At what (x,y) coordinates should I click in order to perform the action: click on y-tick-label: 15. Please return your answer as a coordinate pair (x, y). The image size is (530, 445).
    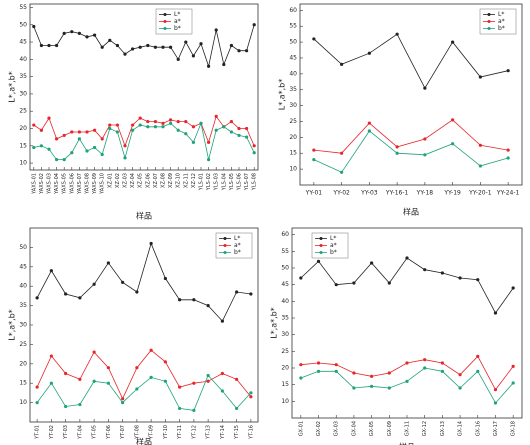
    Looking at the image, I should click on (293, 153).